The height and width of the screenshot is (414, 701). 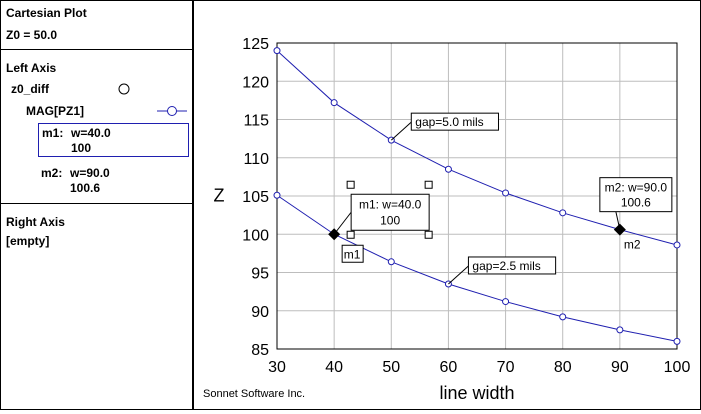 I want to click on marker-name: m1, so click(x=352, y=254).